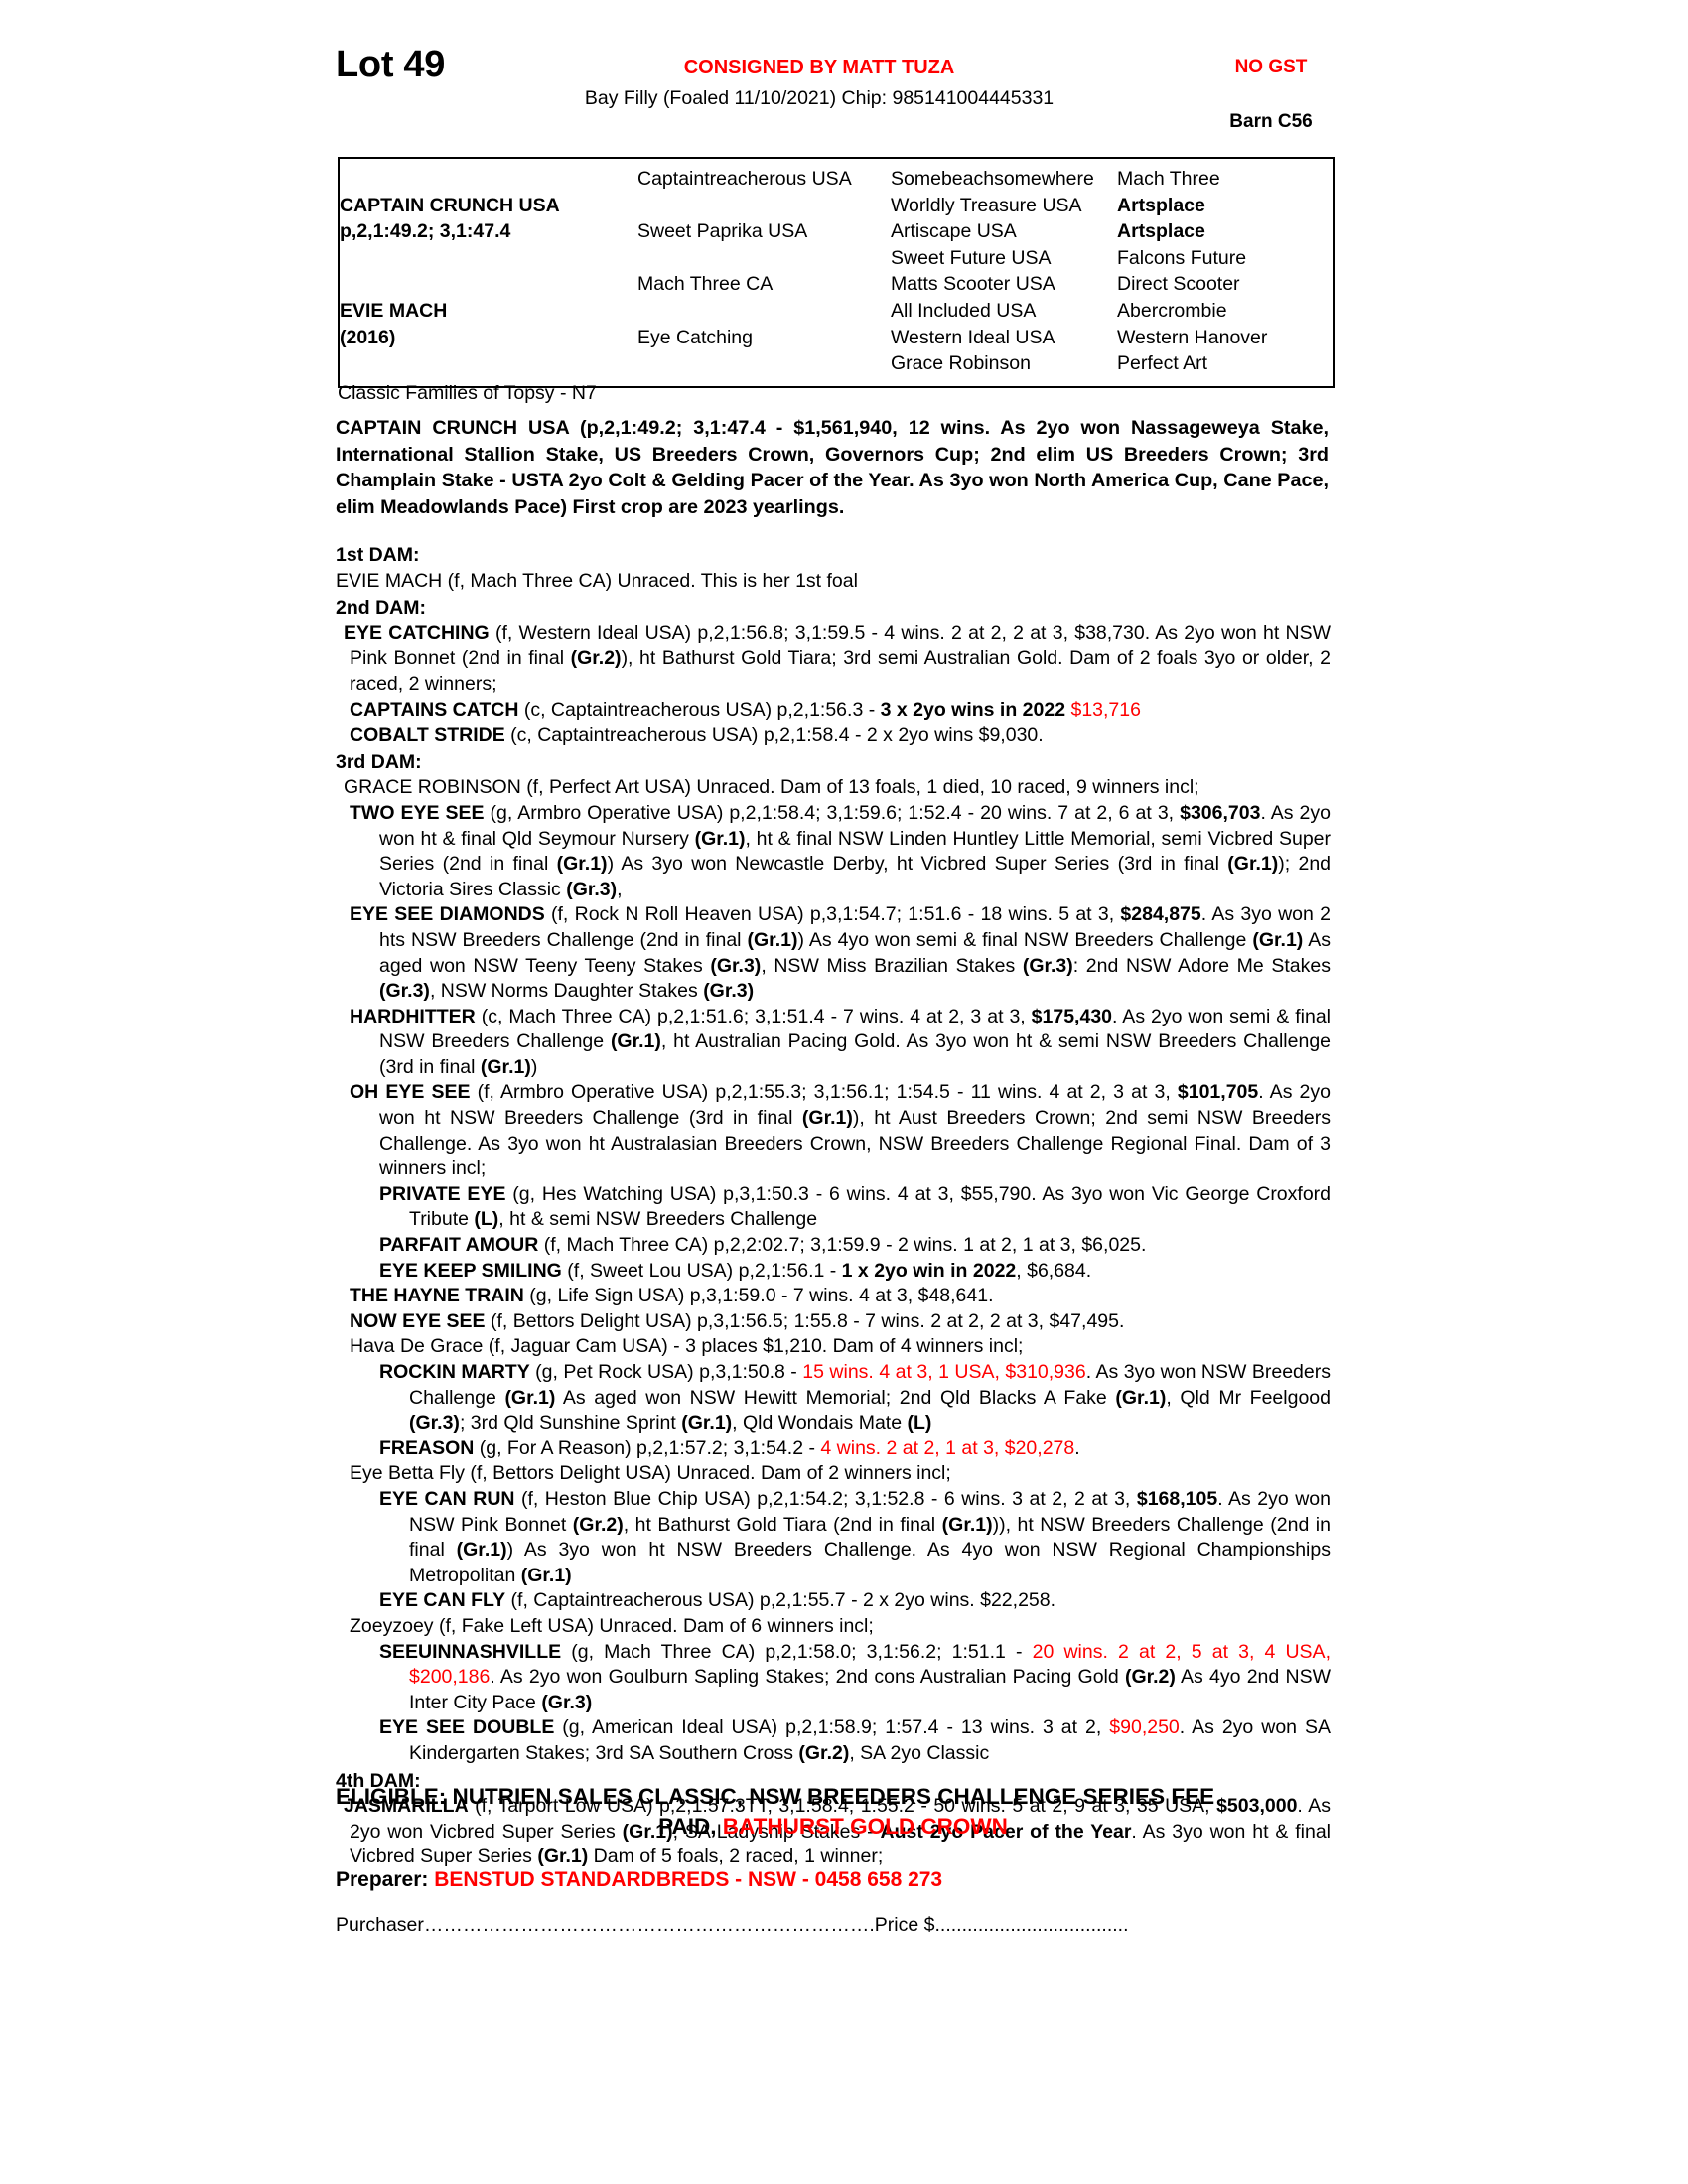  I want to click on entry-segment: EYE CATCHING, so click(417, 632).